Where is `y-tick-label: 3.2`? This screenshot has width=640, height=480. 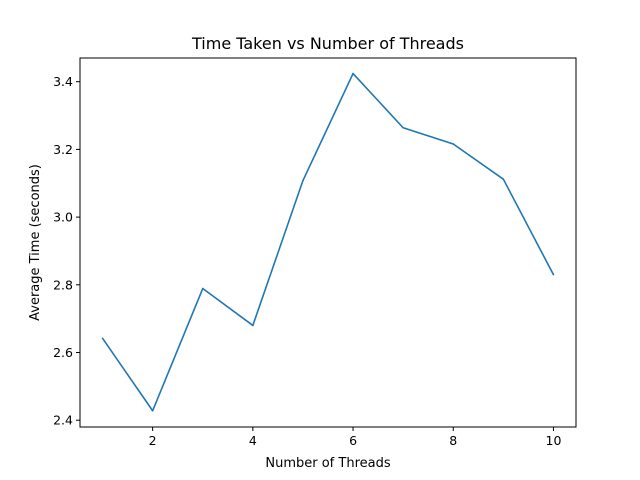 y-tick-label: 3.2 is located at coordinates (63, 149).